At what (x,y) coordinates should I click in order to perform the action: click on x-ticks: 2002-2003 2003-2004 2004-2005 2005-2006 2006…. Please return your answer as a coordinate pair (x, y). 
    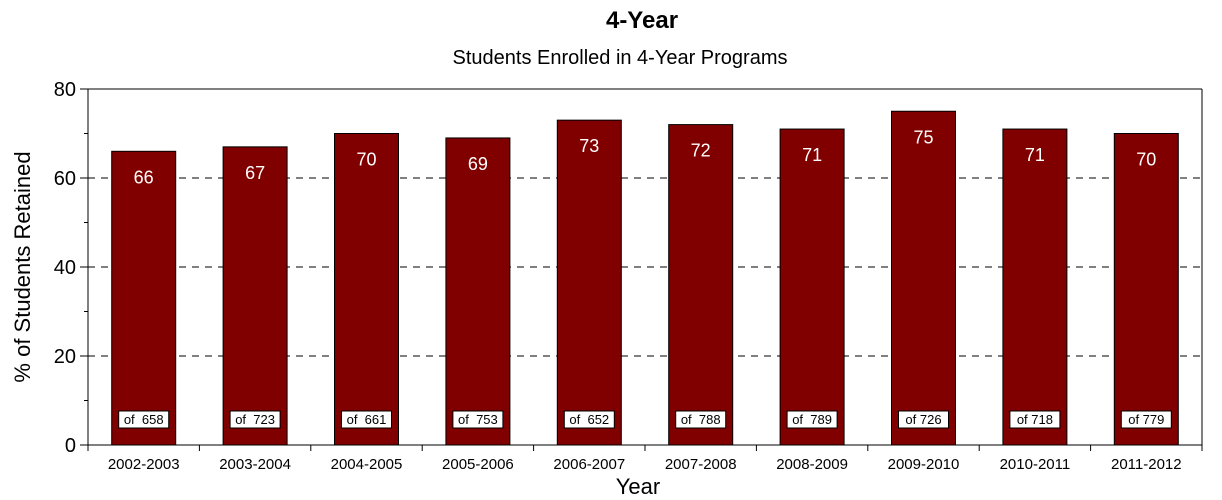
    Looking at the image, I should click on (645, 459).